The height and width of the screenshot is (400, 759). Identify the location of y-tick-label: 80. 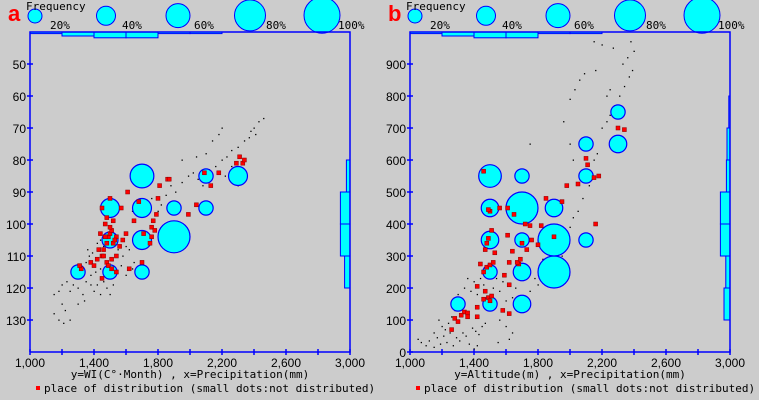
(20, 161).